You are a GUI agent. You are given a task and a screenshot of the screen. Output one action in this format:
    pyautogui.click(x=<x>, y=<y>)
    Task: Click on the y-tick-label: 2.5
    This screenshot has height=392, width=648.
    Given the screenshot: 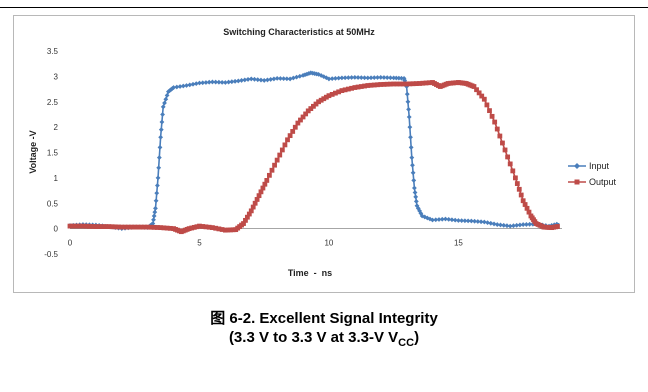 What is the action you would take?
    pyautogui.click(x=53, y=102)
    